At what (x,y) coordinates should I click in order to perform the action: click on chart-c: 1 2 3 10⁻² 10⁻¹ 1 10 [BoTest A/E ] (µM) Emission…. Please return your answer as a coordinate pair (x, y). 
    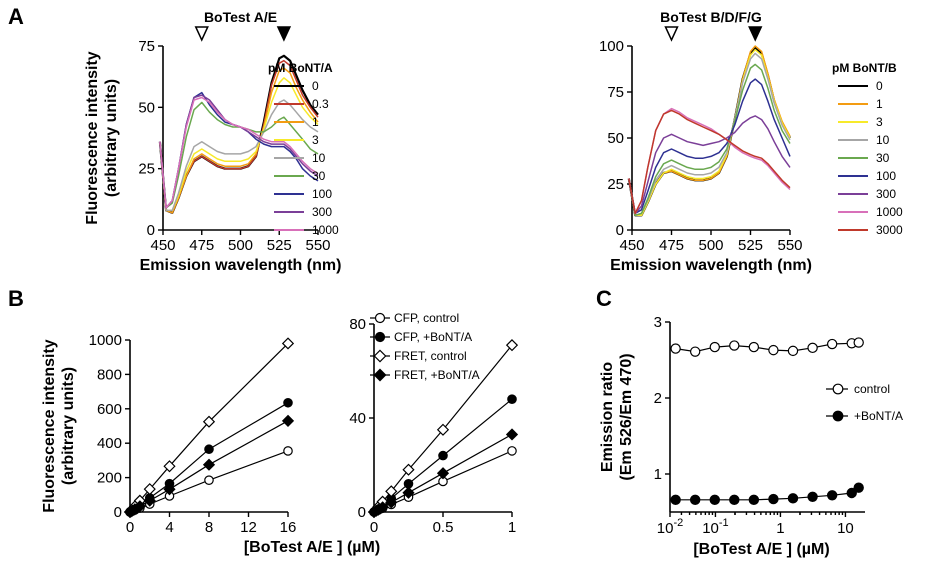
    Looking at the image, I should click on (751, 436).